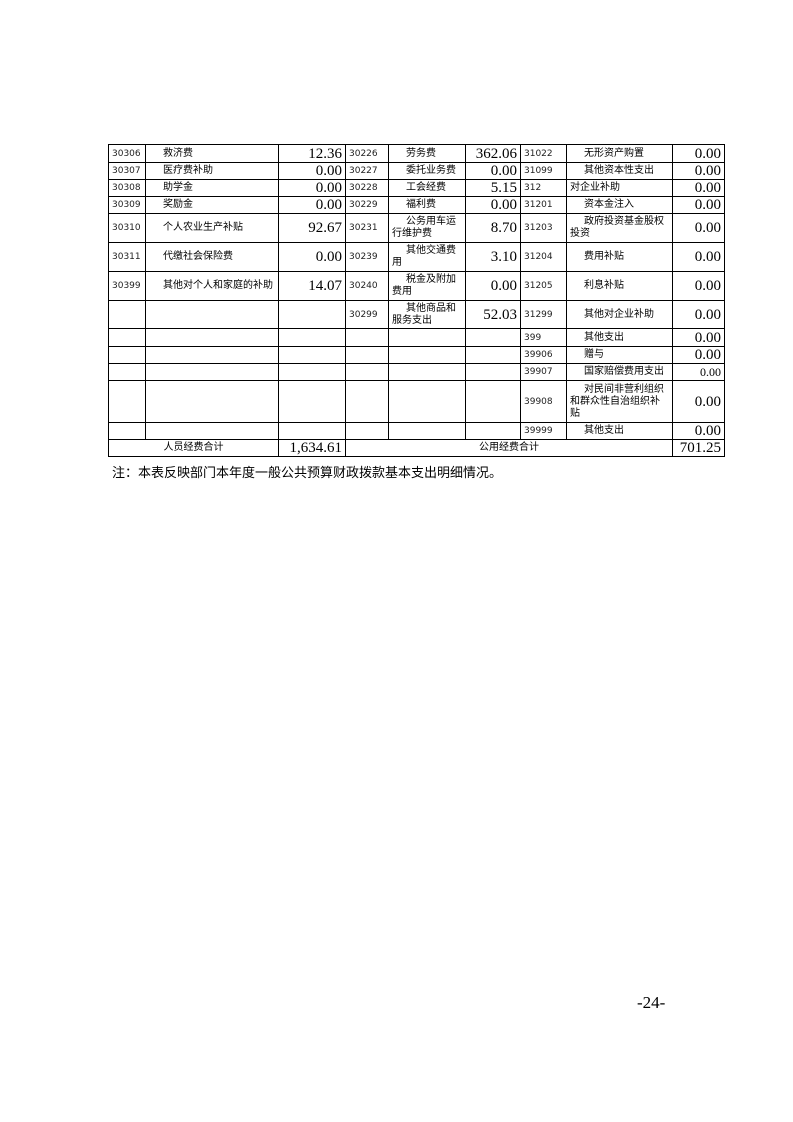 The image size is (793, 1122). What do you see at coordinates (427, 286) in the screenshot?
I see `cell-name: 税金及附加费用` at bounding box center [427, 286].